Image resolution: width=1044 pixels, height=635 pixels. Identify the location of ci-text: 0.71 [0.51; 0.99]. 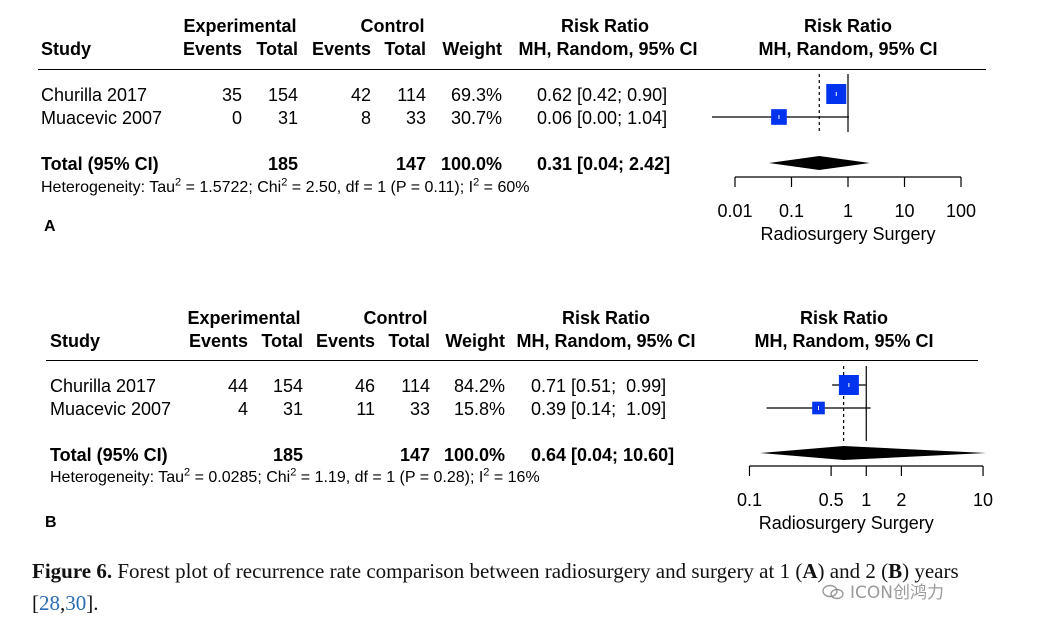
(599, 386).